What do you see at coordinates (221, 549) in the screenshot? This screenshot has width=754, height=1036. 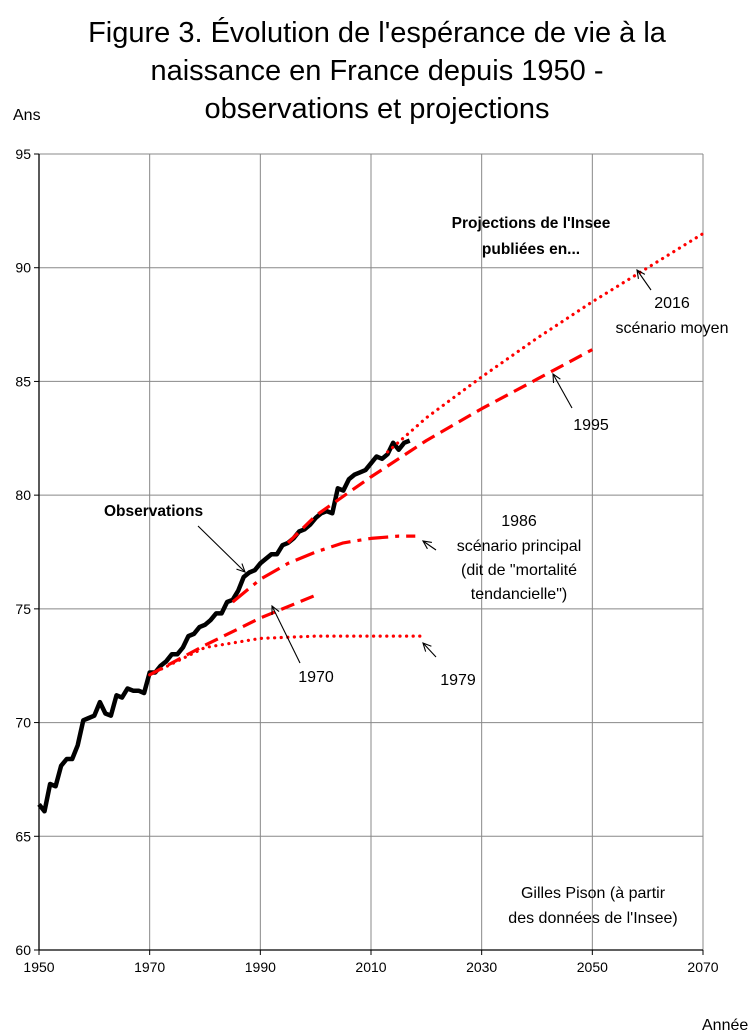 I see `arrow-observations` at bounding box center [221, 549].